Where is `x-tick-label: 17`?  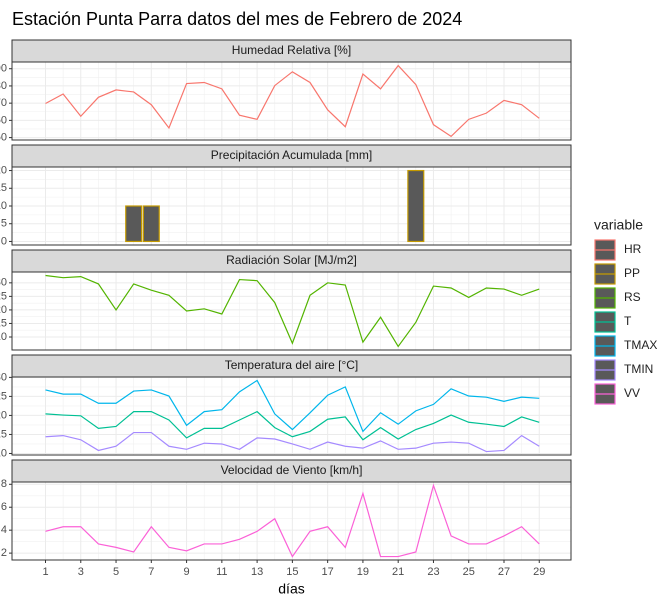
x-tick-label: 17 is located at coordinates (328, 572).